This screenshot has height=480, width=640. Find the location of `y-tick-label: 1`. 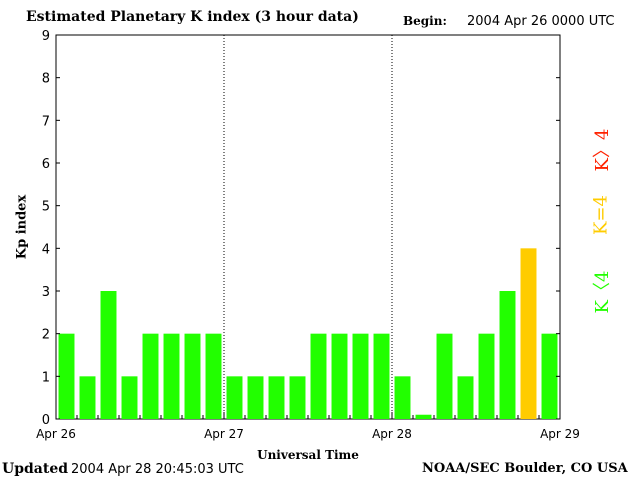

y-tick-label: 1 is located at coordinates (46, 377).